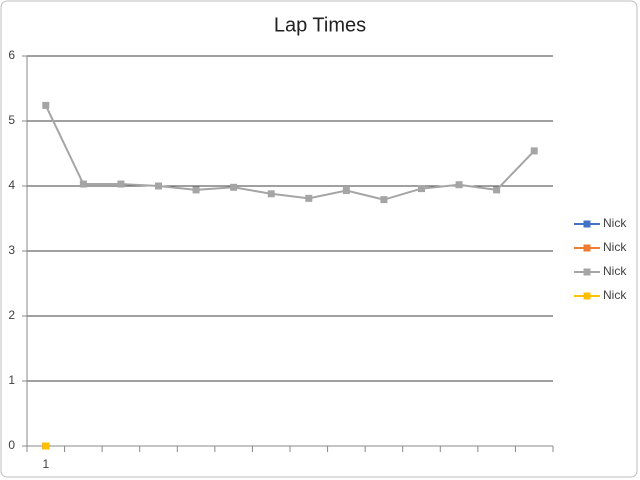  I want to click on y-tick-label: 6, so click(11, 55).